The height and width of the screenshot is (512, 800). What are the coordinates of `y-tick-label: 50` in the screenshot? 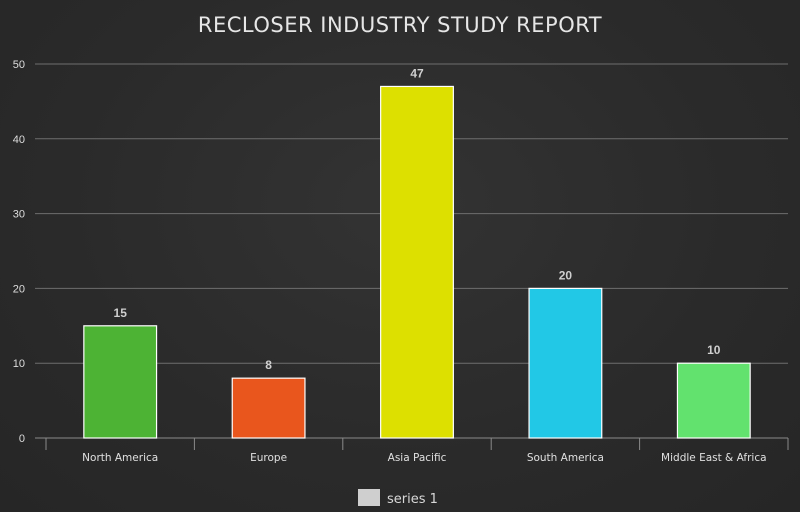 It's located at (19, 65).